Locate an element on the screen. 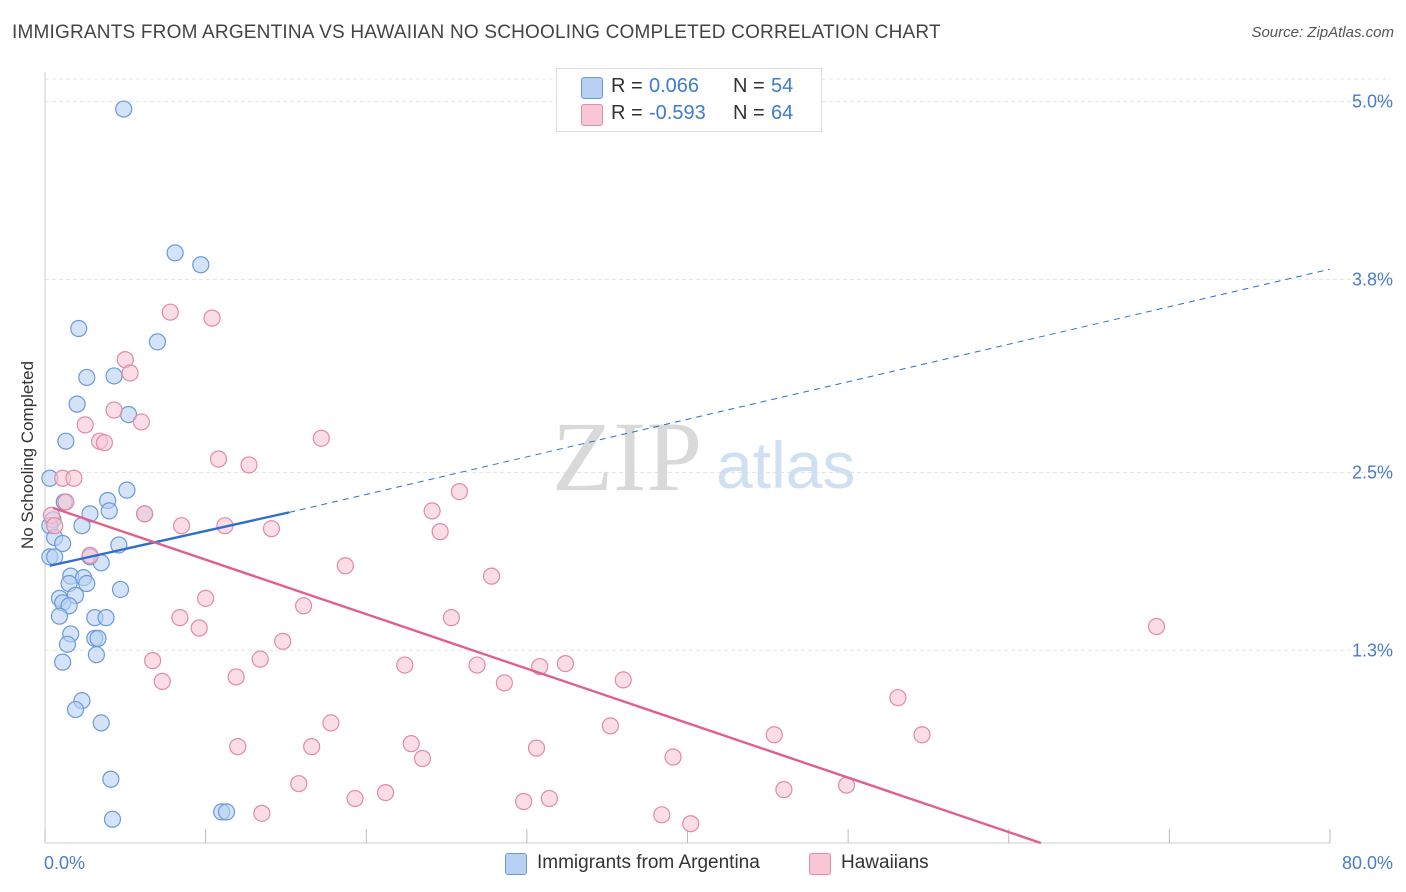 The width and height of the screenshot is (1406, 892). legend-r-value: -0.593 is located at coordinates (677, 113).